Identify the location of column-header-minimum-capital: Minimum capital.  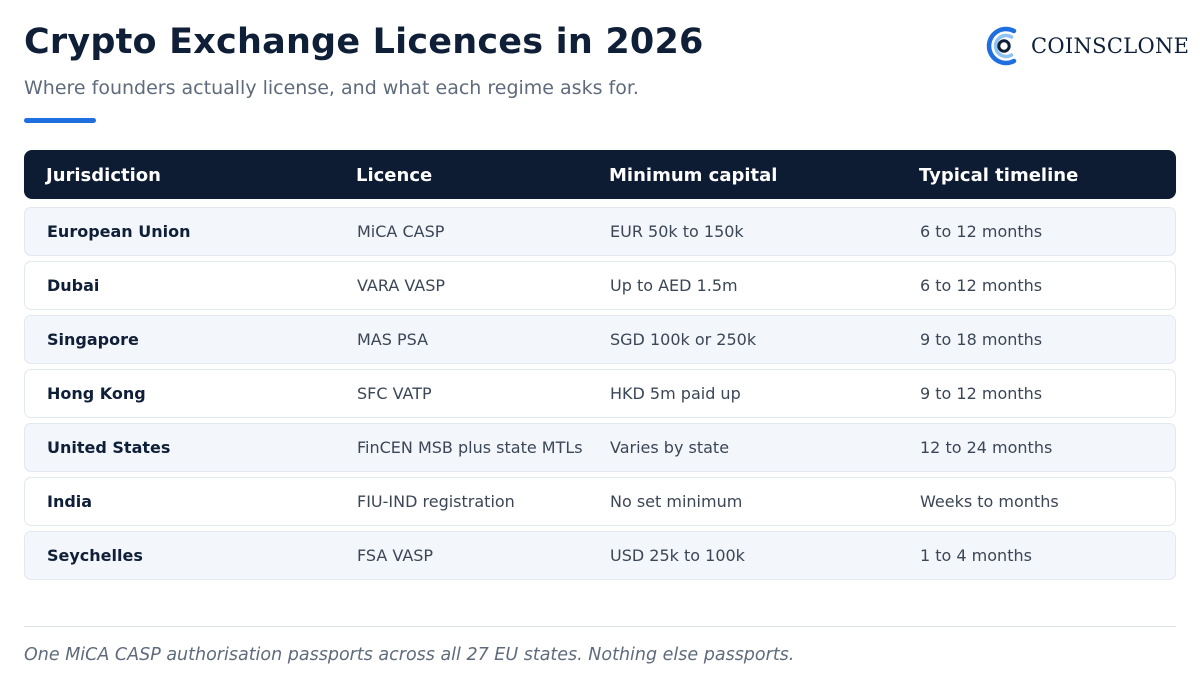
(693, 175).